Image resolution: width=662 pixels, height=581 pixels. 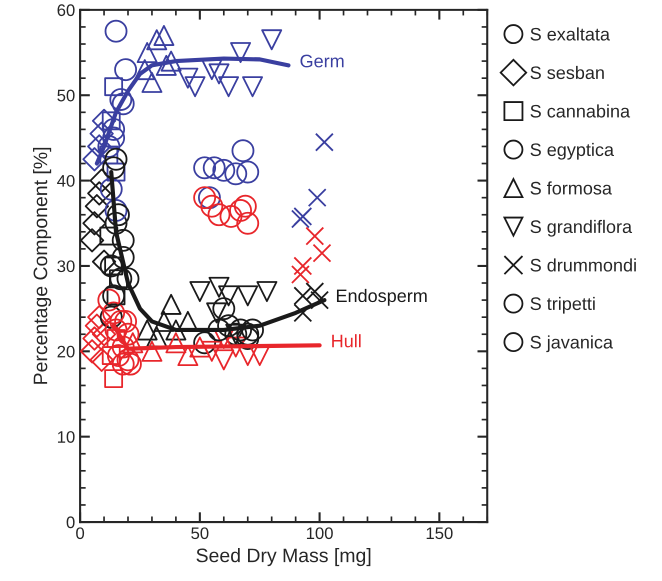 What do you see at coordinates (199, 533) in the screenshot?
I see `x-tick-label: 50` at bounding box center [199, 533].